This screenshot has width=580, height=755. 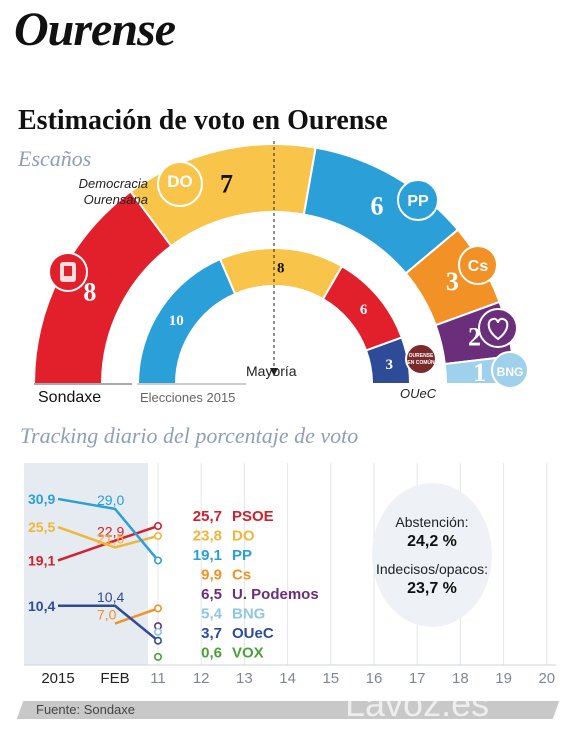 What do you see at coordinates (211, 594) in the screenshot?
I see `legend-value-u-podemos: 6,5` at bounding box center [211, 594].